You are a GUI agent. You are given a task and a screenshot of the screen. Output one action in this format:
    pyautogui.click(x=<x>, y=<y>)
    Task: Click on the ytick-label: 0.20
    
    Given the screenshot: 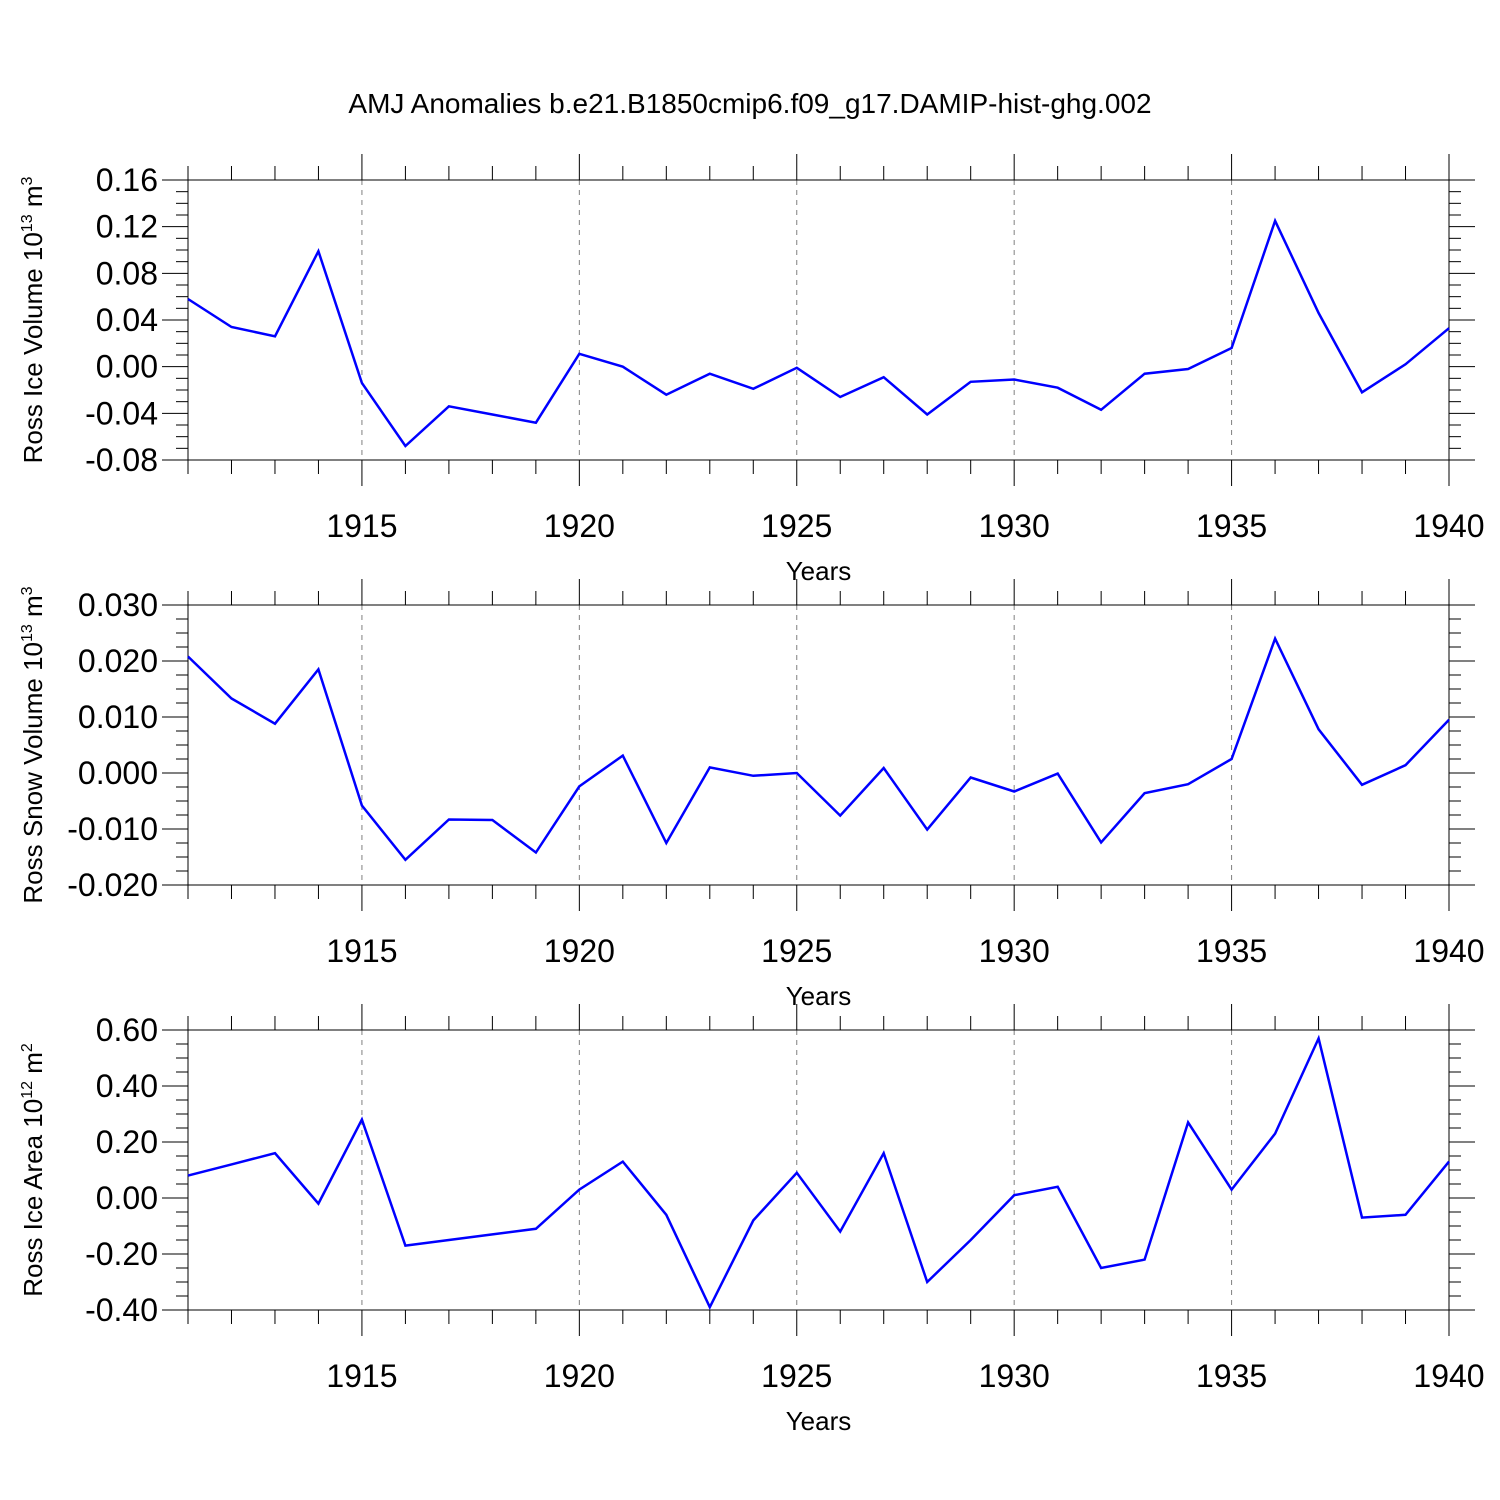 What is the action you would take?
    pyautogui.click(x=127, y=1142)
    